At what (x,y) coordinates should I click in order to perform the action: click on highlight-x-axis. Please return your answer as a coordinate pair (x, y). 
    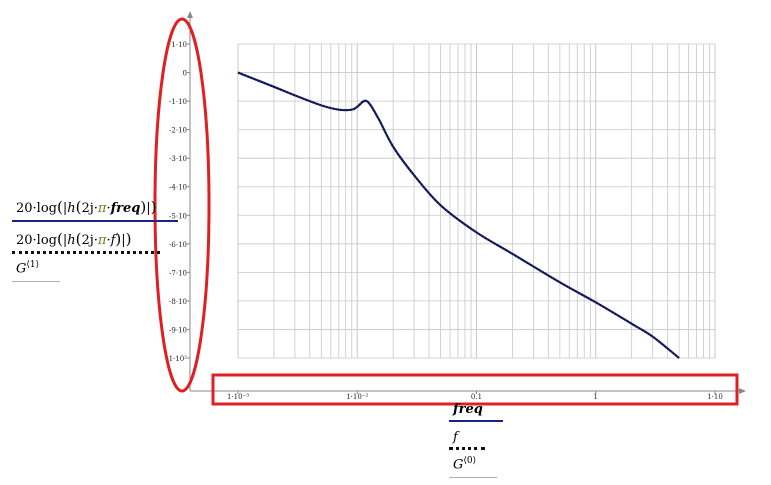
    Looking at the image, I should click on (475, 389).